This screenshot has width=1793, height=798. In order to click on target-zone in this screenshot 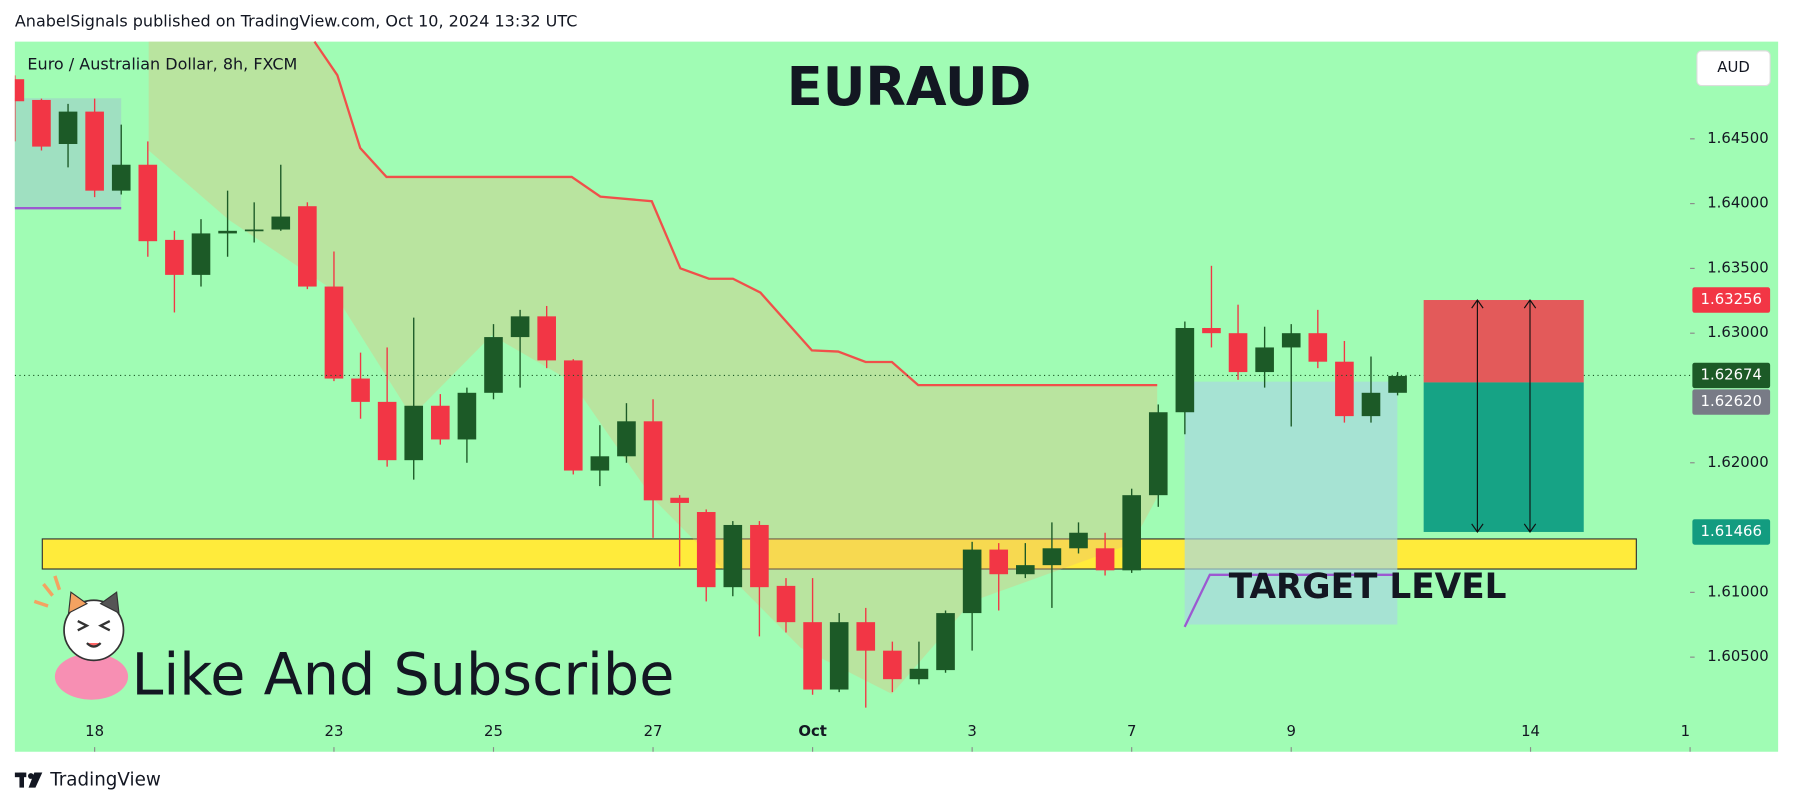, I will do `click(1503, 457)`.